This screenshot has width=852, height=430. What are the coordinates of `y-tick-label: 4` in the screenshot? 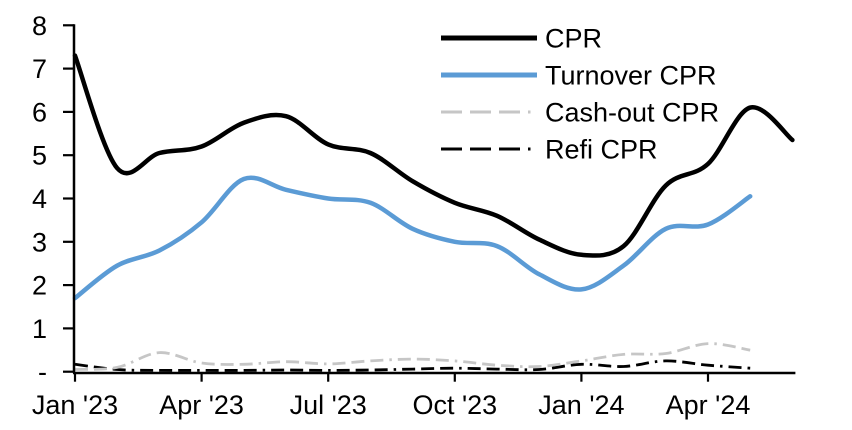 It's located at (39, 199).